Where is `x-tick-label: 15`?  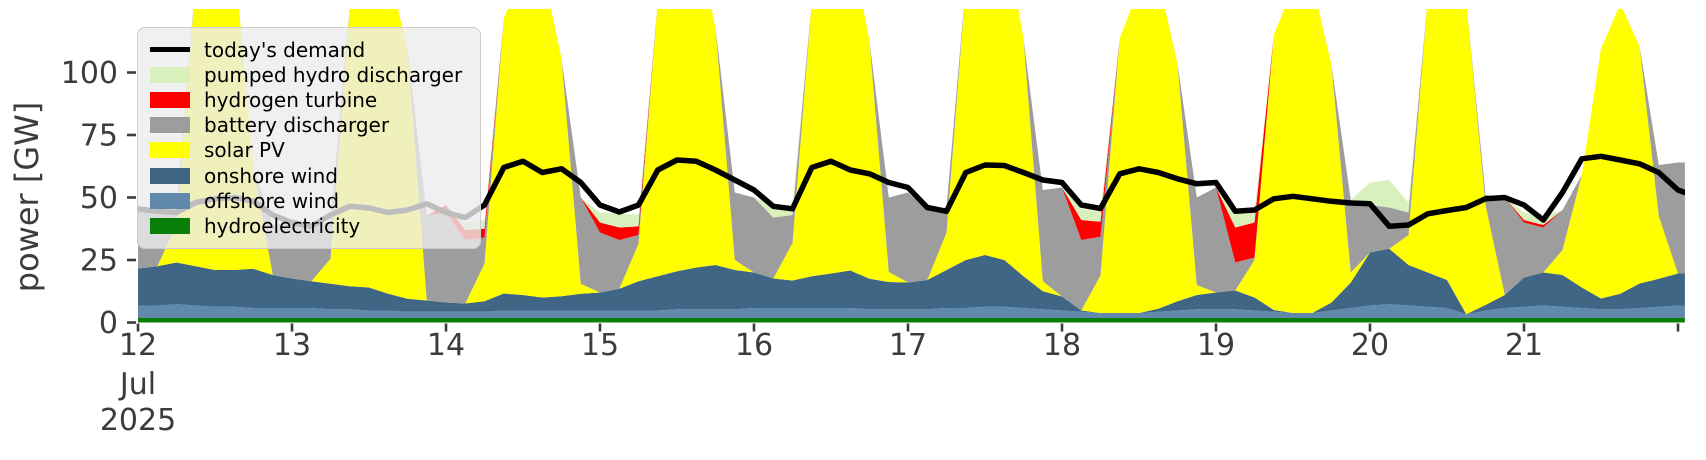
x-tick-label: 15 is located at coordinates (600, 345).